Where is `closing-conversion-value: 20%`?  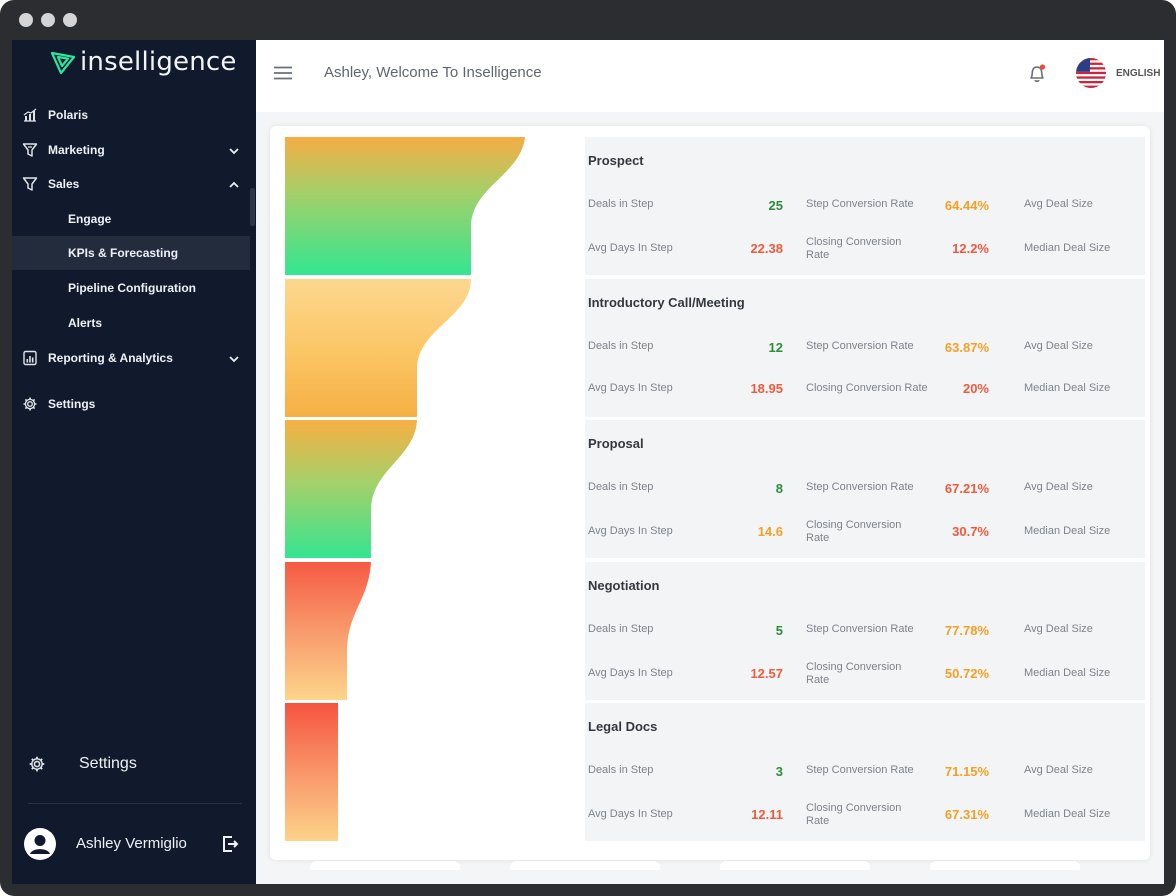
closing-conversion-value: 20% is located at coordinates (975, 388).